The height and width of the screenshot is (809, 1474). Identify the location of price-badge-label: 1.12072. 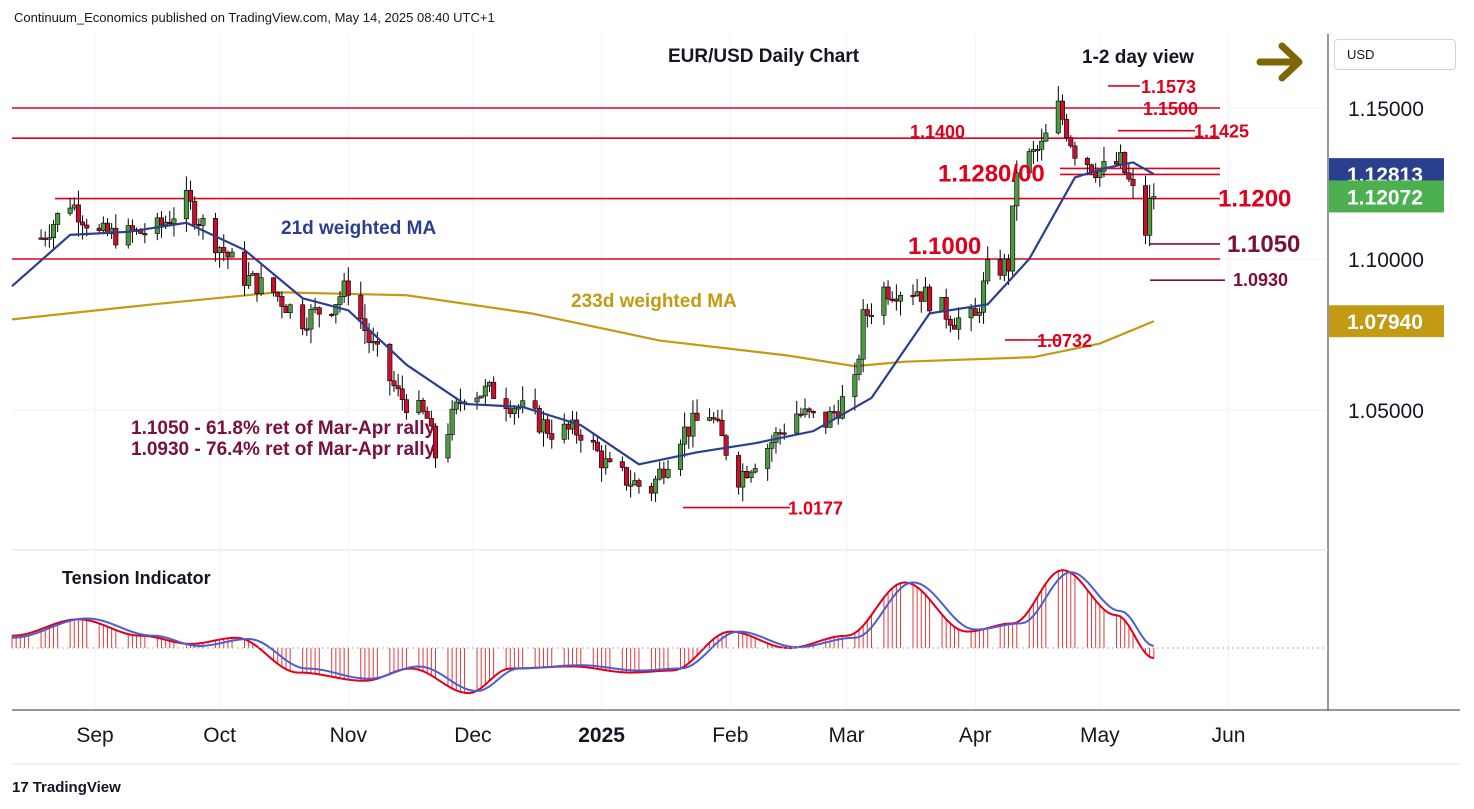
(1385, 197).